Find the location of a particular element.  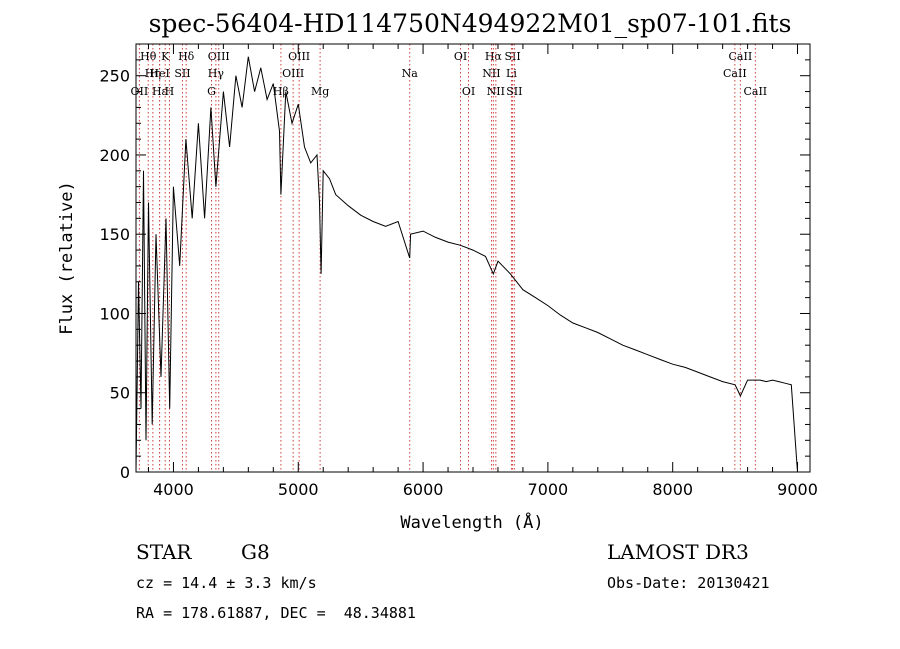

line-label-2: Hη is located at coordinates (153, 73).